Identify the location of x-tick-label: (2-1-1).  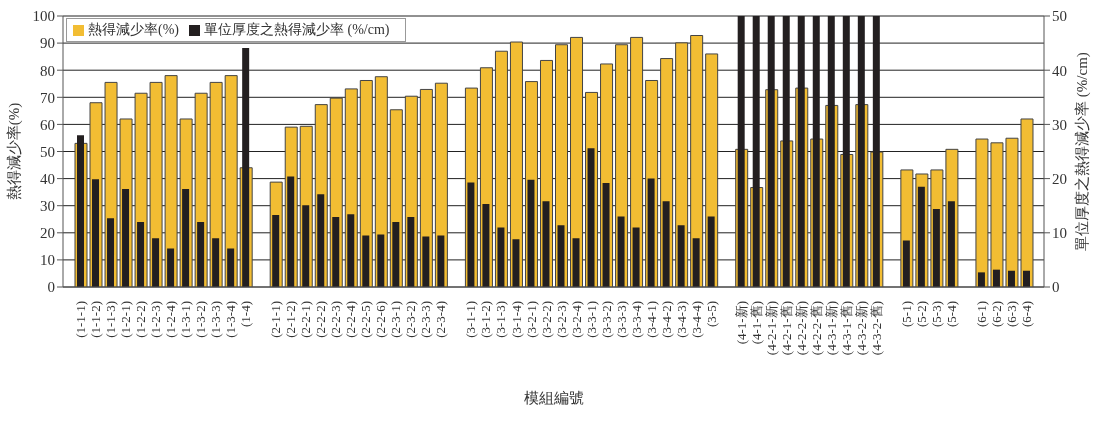
(276, 319).